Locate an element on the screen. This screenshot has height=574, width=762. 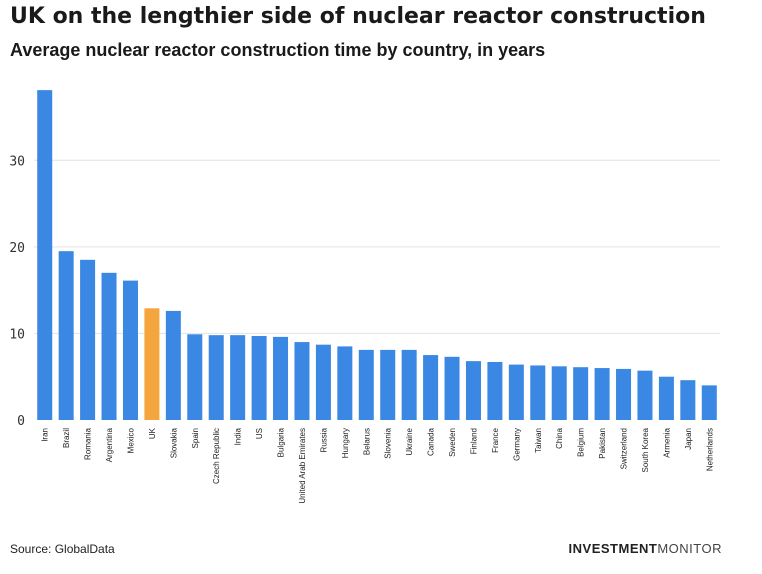
y-tick-label: 0 is located at coordinates (21, 421).